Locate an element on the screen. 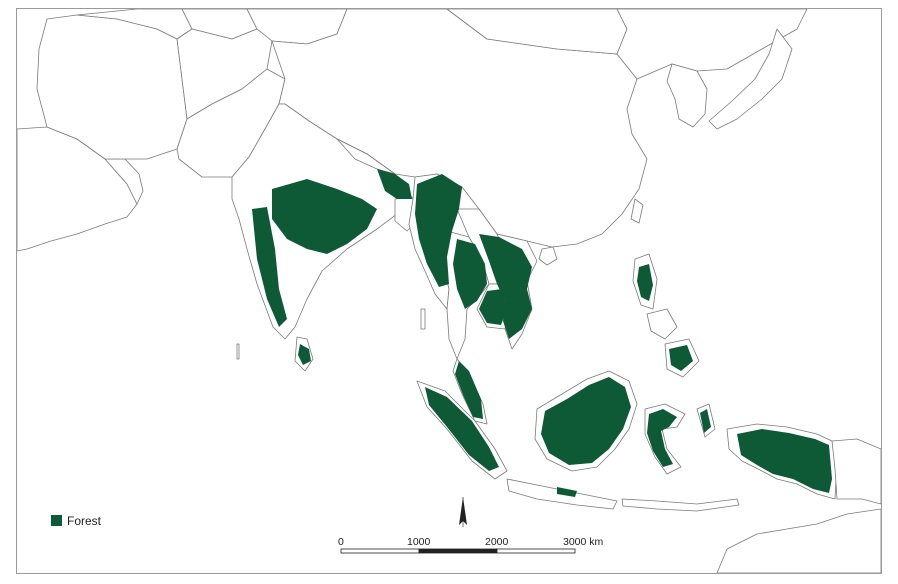  australia is located at coordinates (798, 540).